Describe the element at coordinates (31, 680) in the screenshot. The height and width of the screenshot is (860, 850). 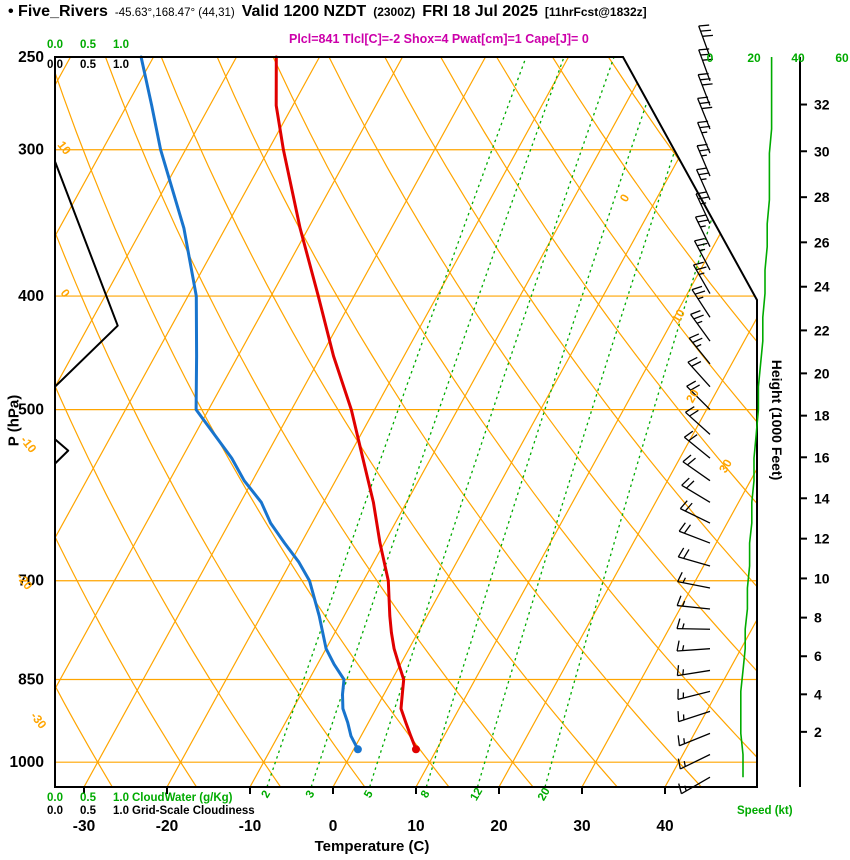
I see `pressure-tick-label: 850` at that location.